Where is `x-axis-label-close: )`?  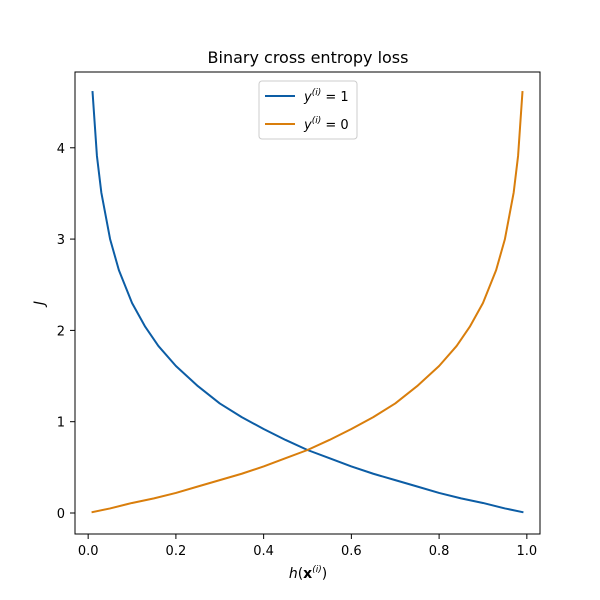 x-axis-label-close: ) is located at coordinates (324, 574).